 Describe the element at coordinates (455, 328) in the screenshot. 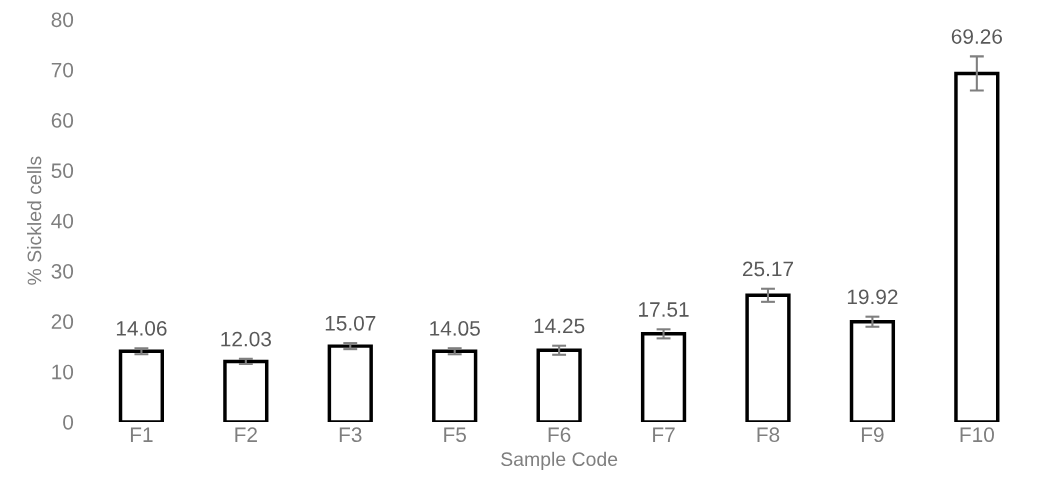

I see `data-label: 14.05` at that location.